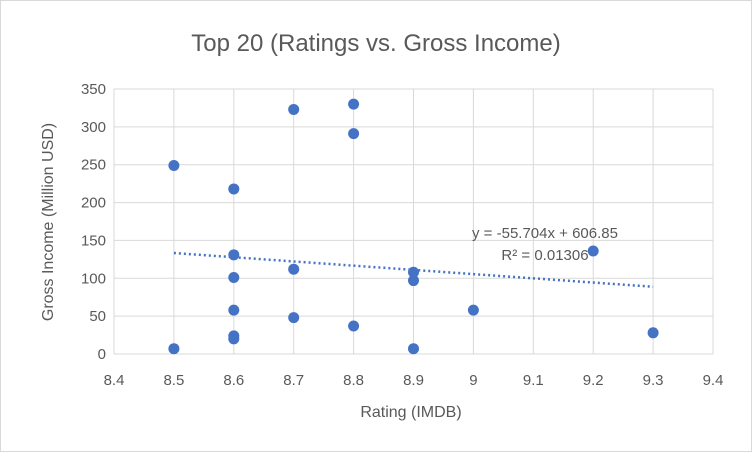 The image size is (752, 456). I want to click on y-tick-label: 250, so click(93, 165).